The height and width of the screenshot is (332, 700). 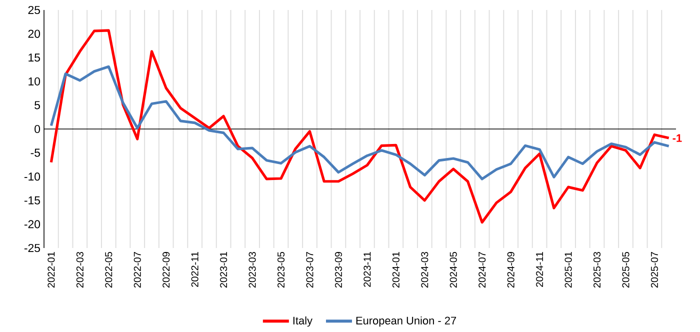 What do you see at coordinates (310, 270) in the screenshot?
I see `x-tick-label: 2023-07` at bounding box center [310, 270].